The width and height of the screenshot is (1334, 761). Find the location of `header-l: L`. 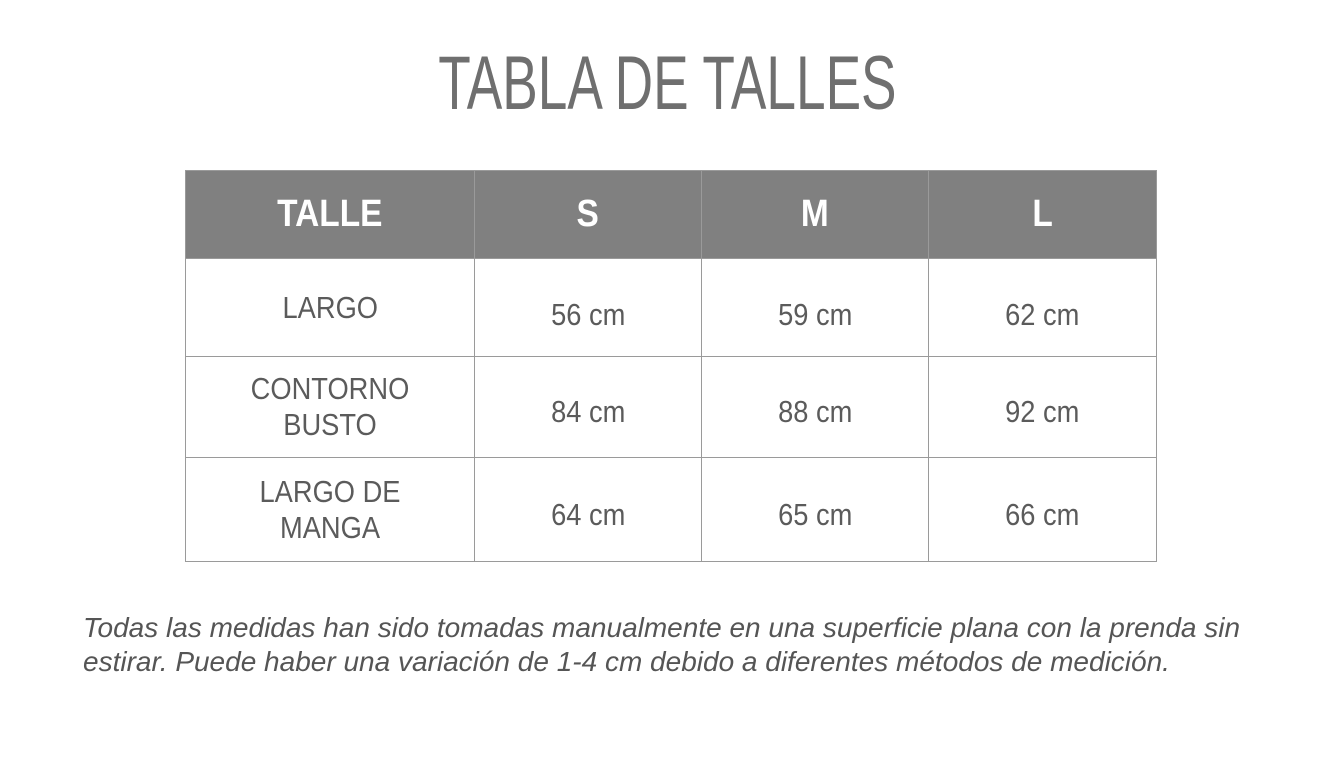

header-l: L is located at coordinates (1042, 214).